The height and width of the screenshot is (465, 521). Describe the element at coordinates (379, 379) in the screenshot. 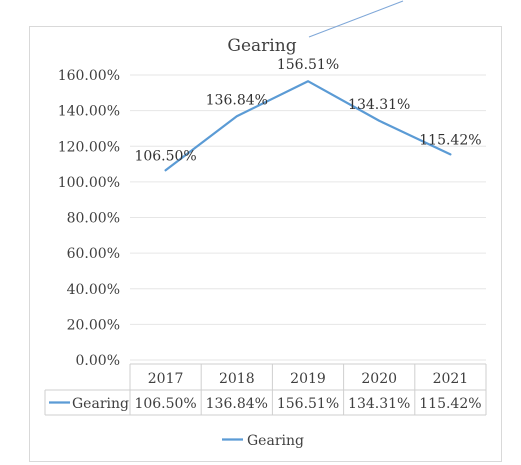

I see `x-tick-label: 2020` at that location.